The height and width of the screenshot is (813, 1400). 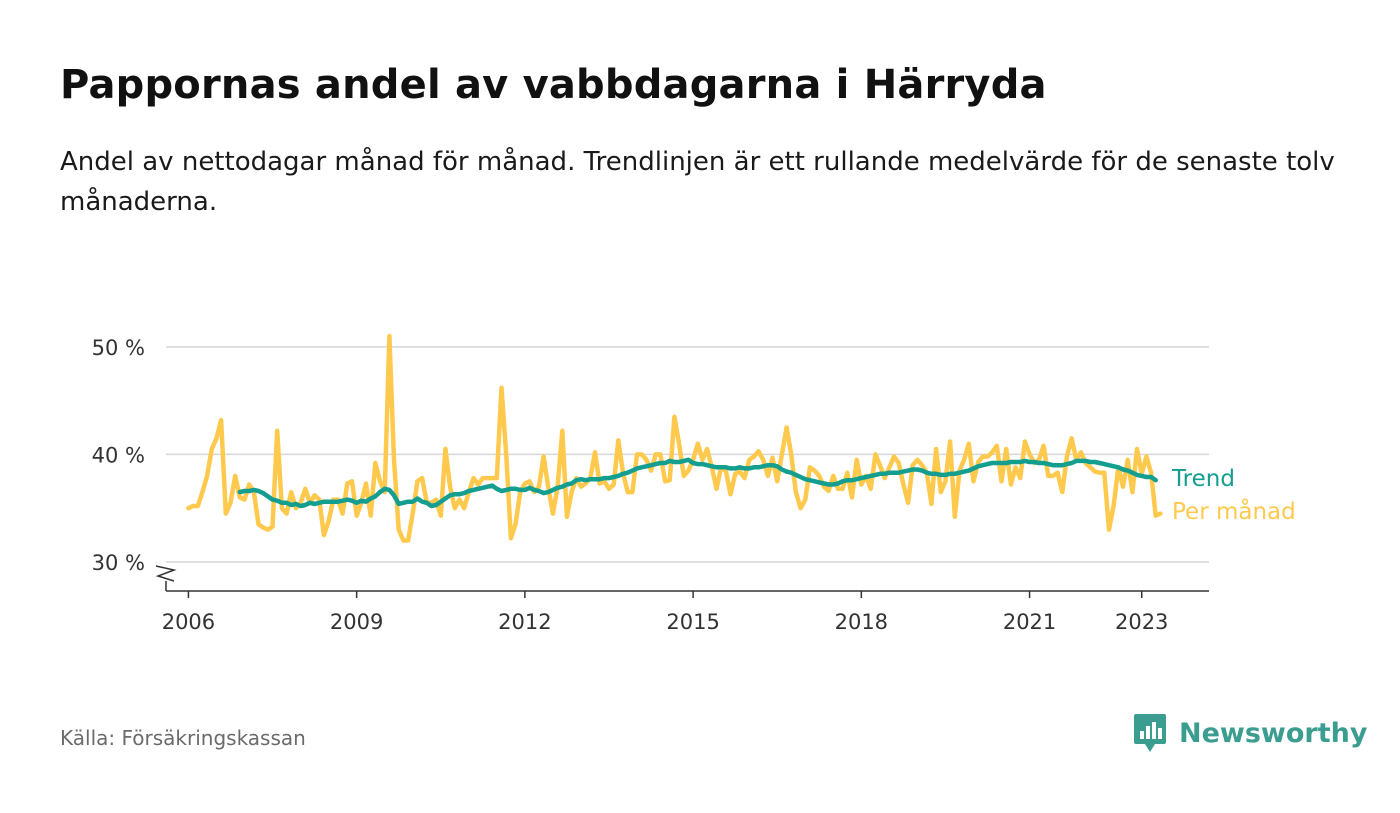 What do you see at coordinates (1029, 622) in the screenshot?
I see `x-tick-label: 2021` at bounding box center [1029, 622].